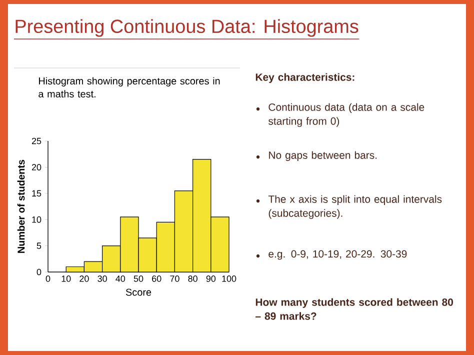  Describe the element at coordinates (37, 141) in the screenshot. I see `y-tick-label: 25` at that location.